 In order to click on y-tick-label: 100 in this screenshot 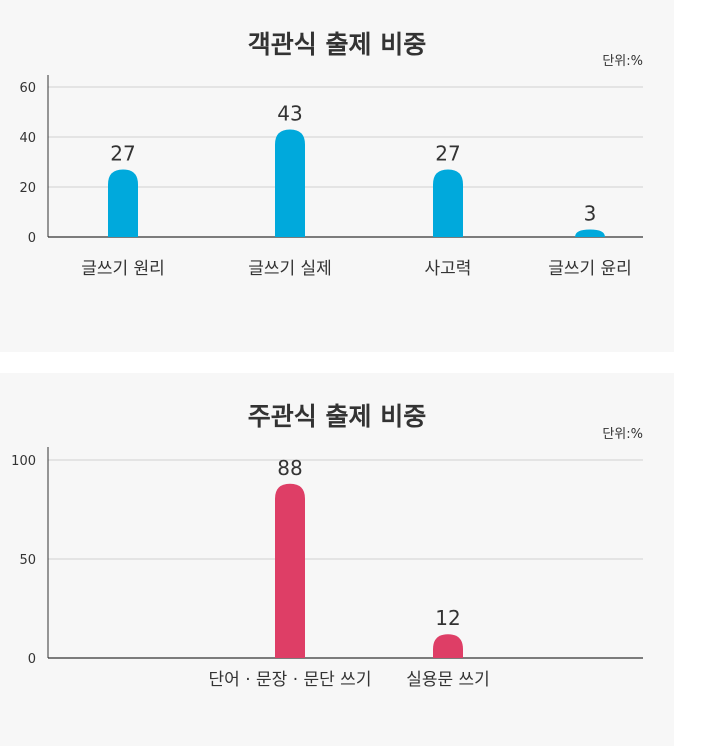, I will do `click(23, 461)`.